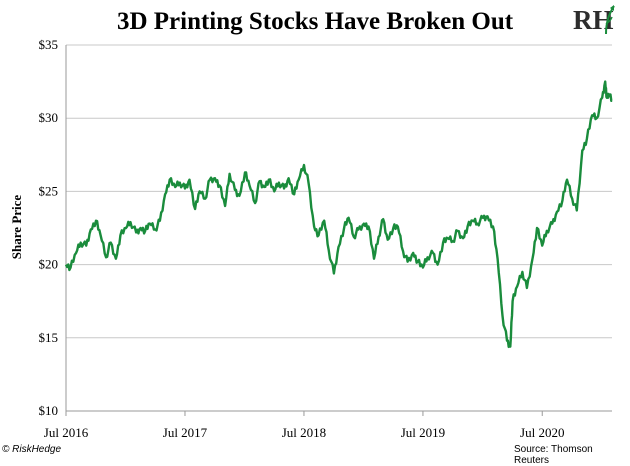  What do you see at coordinates (49, 44) in the screenshot?
I see `y-tick-label: $35` at bounding box center [49, 44].